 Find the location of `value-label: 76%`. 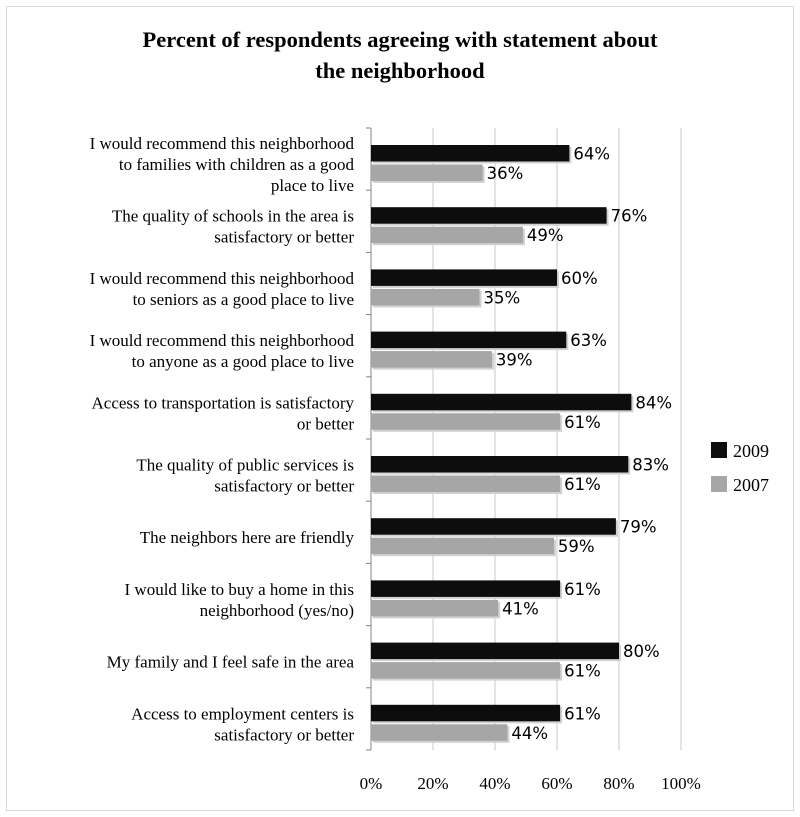

value-label: 76% is located at coordinates (629, 216).